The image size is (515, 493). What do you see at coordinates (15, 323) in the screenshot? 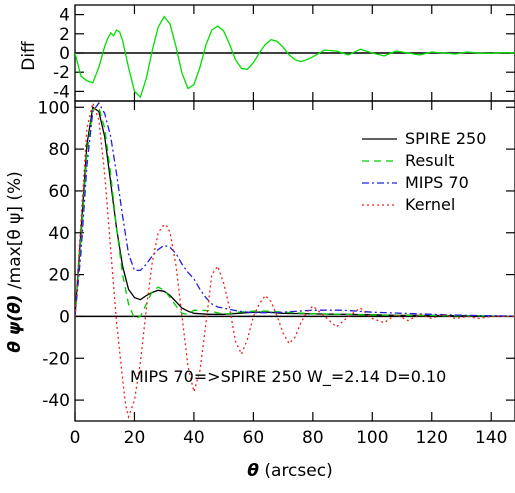
I see `y-label-theta-psi: θ ψ(θ)` at bounding box center [15, 323].